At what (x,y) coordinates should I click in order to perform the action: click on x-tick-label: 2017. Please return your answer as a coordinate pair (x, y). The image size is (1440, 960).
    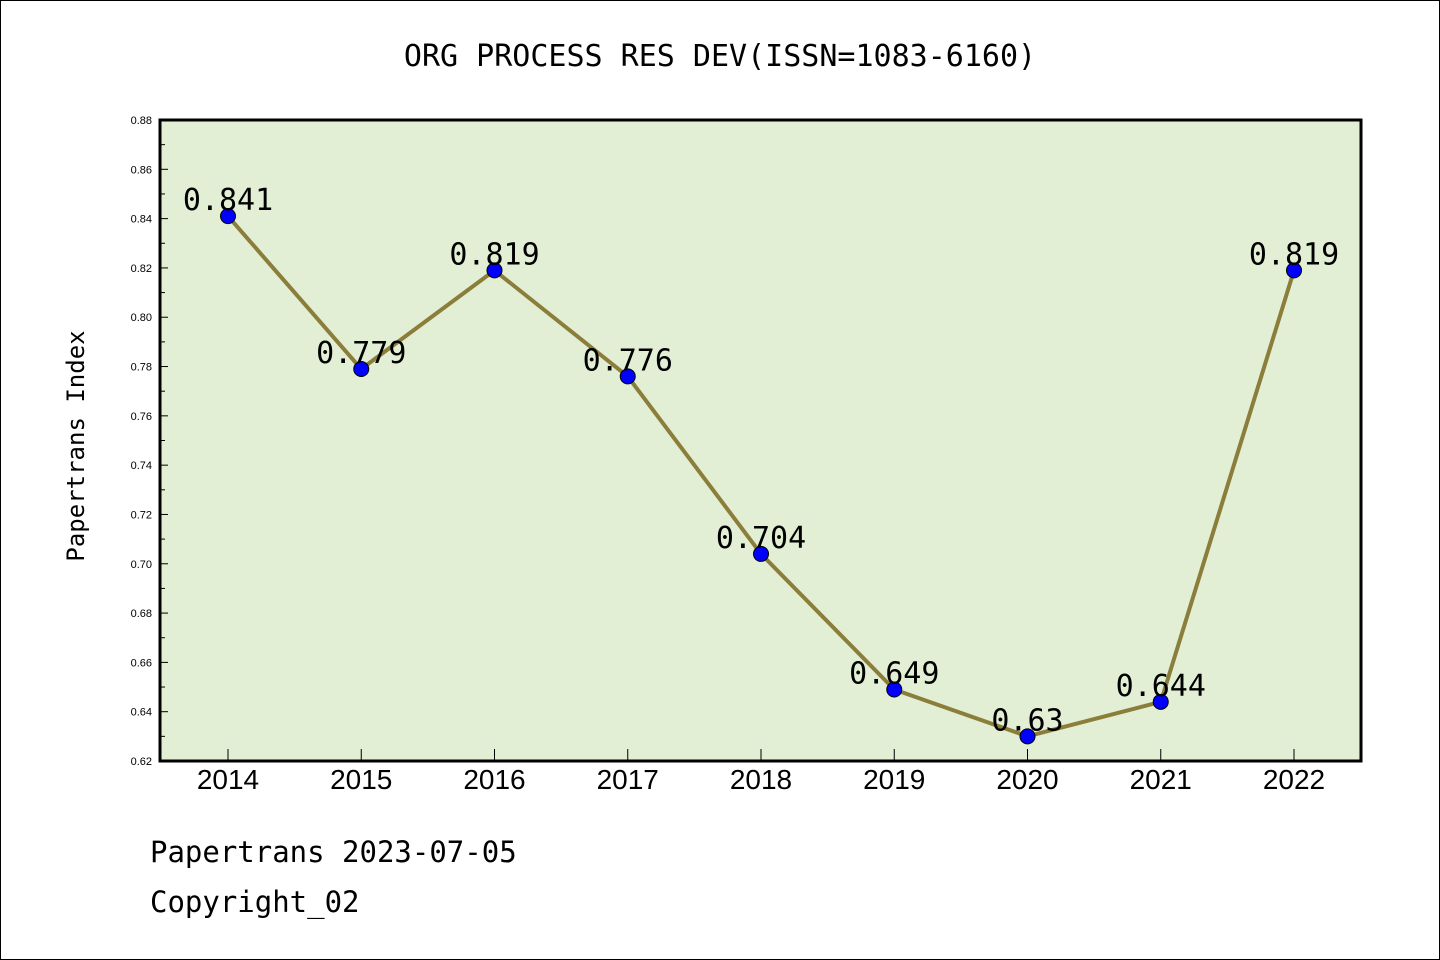
    Looking at the image, I should click on (628, 779).